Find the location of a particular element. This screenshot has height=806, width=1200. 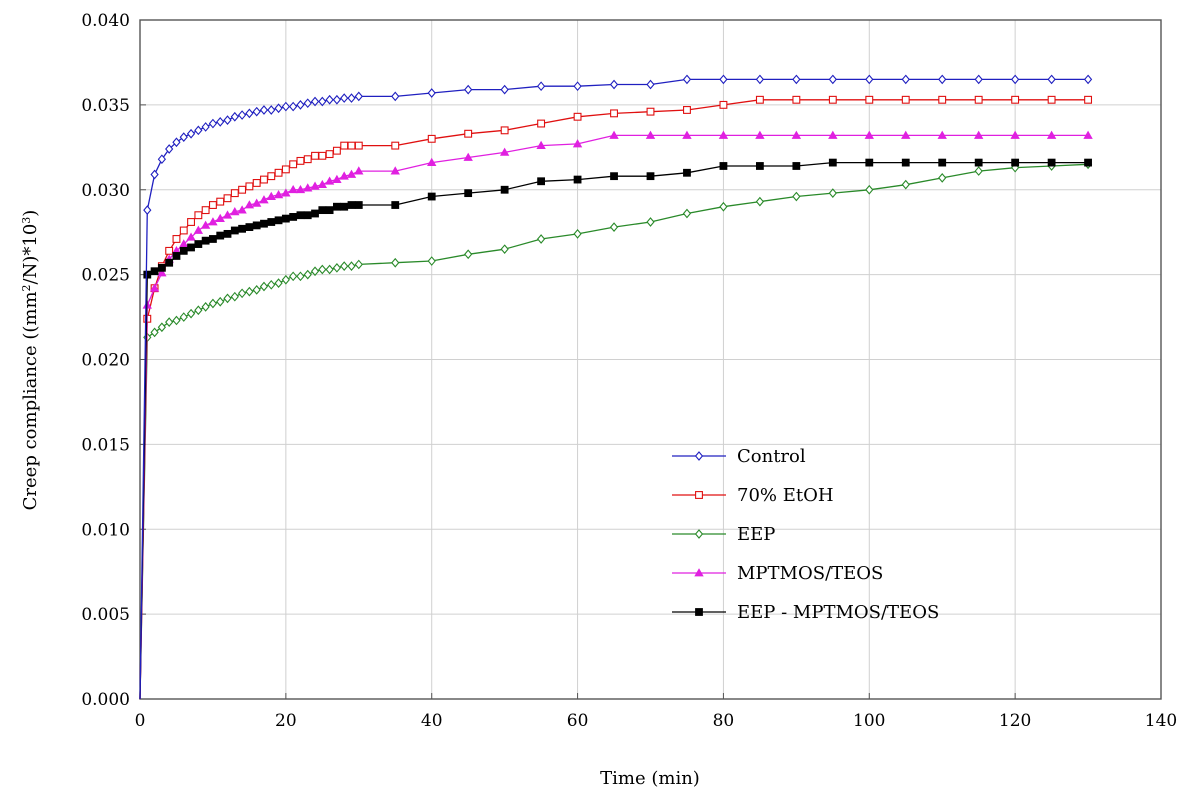

y-tick-label: 0.010 is located at coordinates (105, 530).